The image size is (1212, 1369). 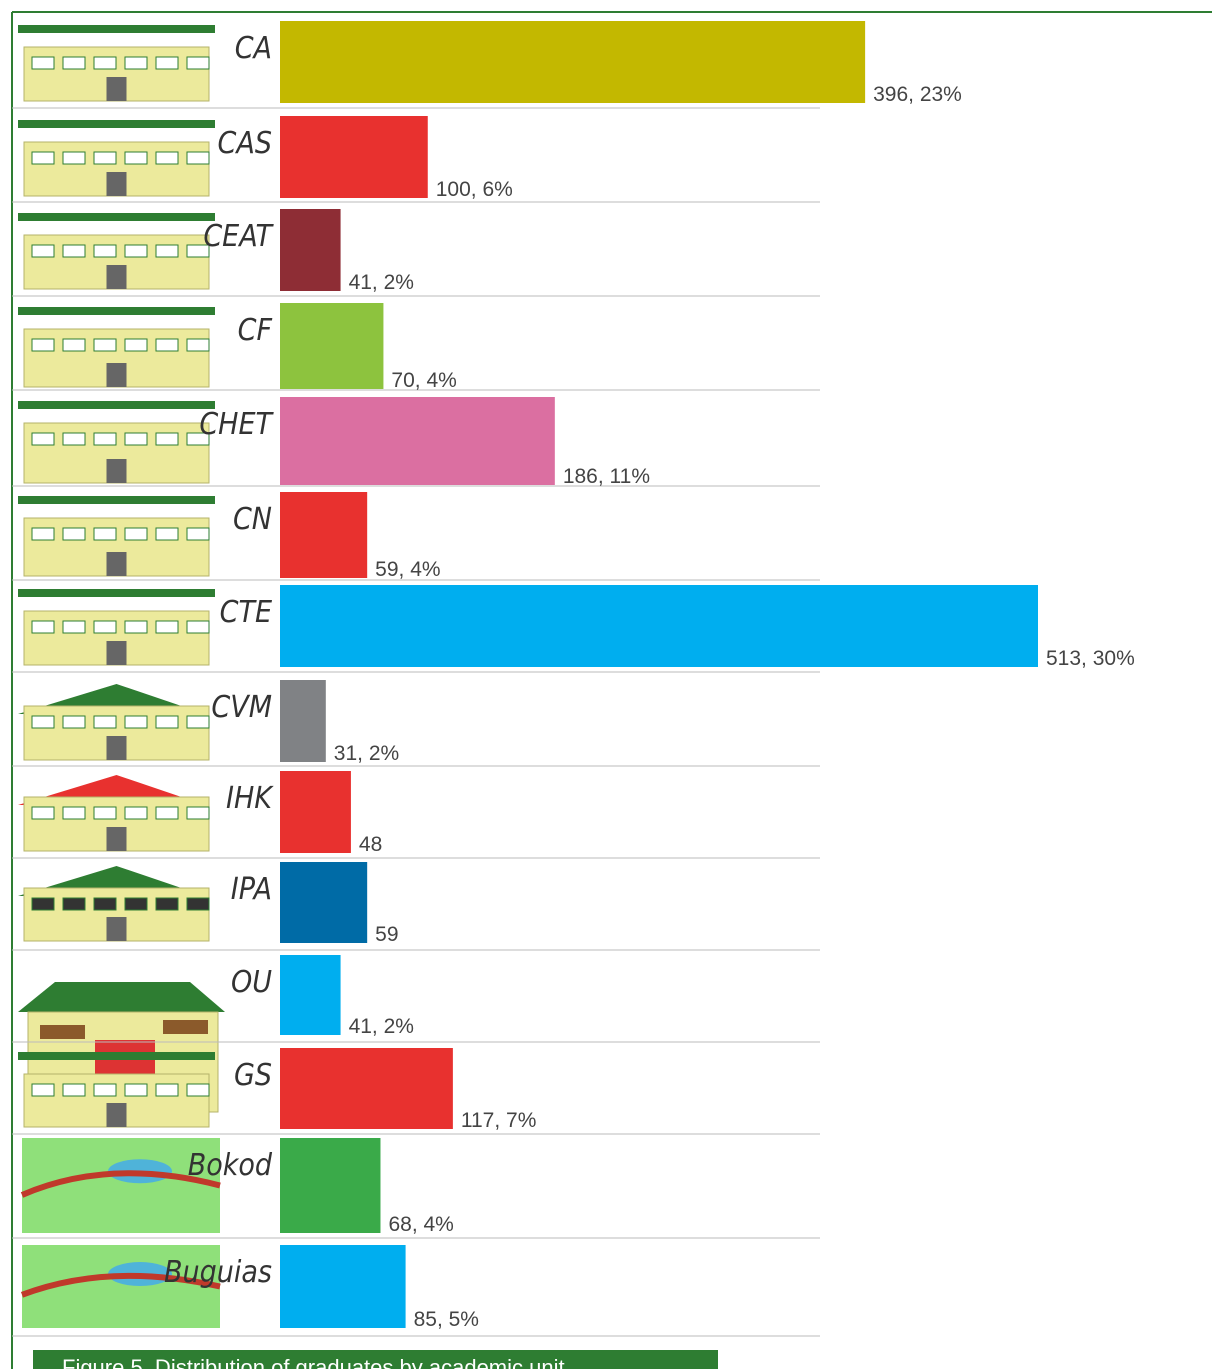 I want to click on value-label: 59, 4%, so click(x=407, y=569).